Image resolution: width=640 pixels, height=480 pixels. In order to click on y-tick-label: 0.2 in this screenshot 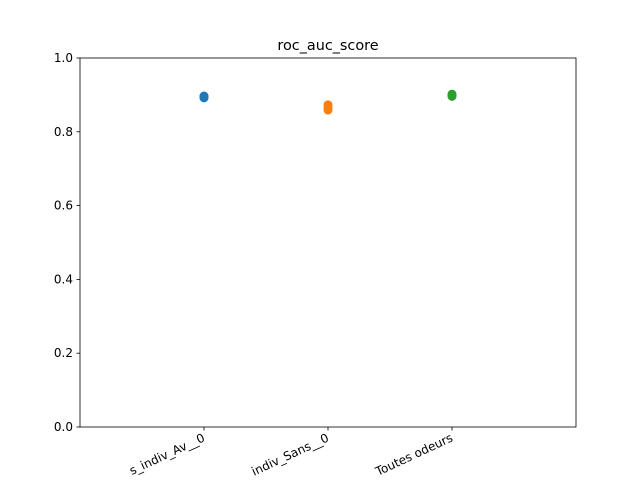, I will do `click(63, 353)`.